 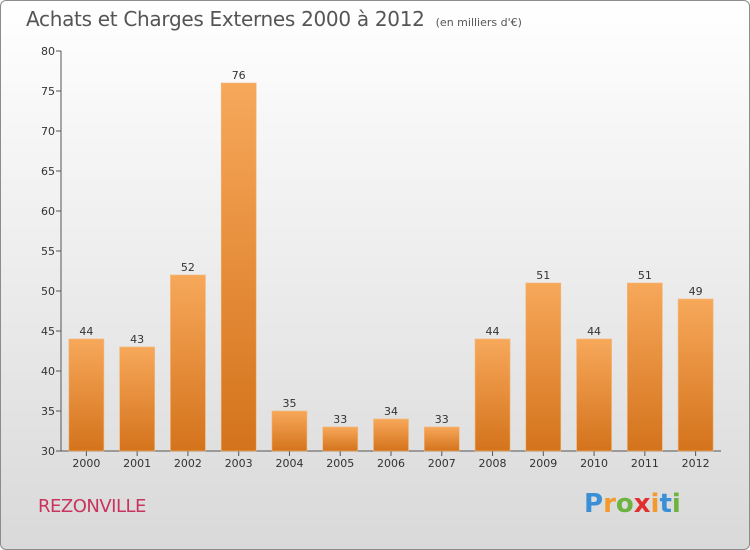 I want to click on data-label-2002: 52, so click(x=188, y=267).